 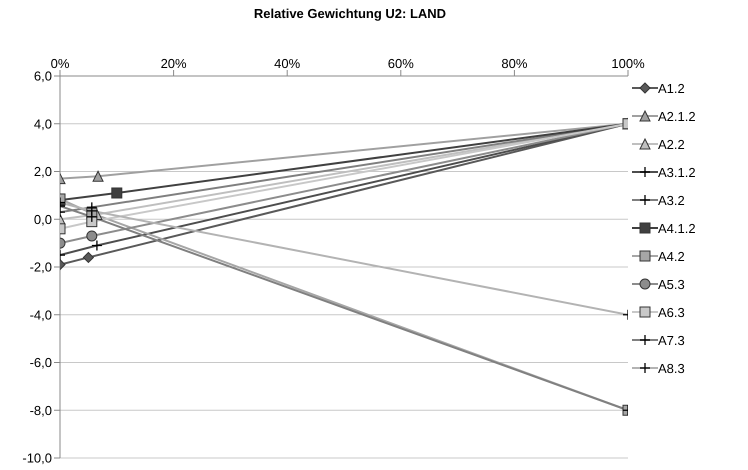 What do you see at coordinates (514, 63) in the screenshot?
I see `x-tick-label: 80%` at bounding box center [514, 63].